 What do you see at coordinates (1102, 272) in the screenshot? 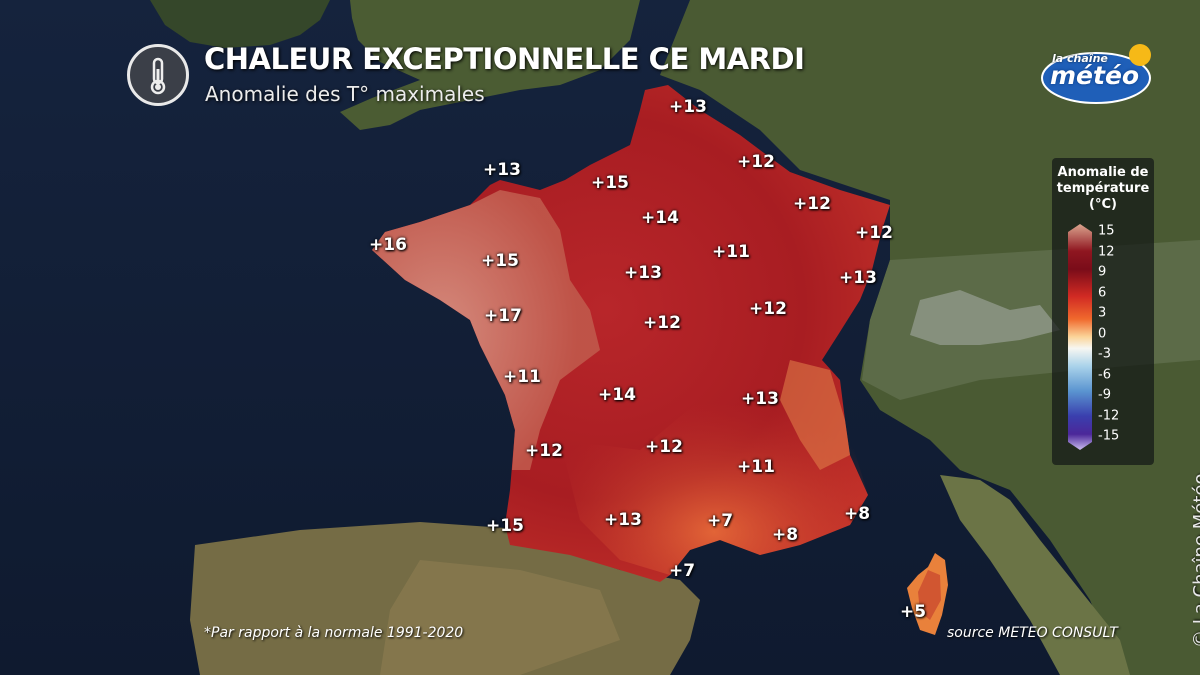
I see `legend-tick-label: 9` at bounding box center [1102, 272].